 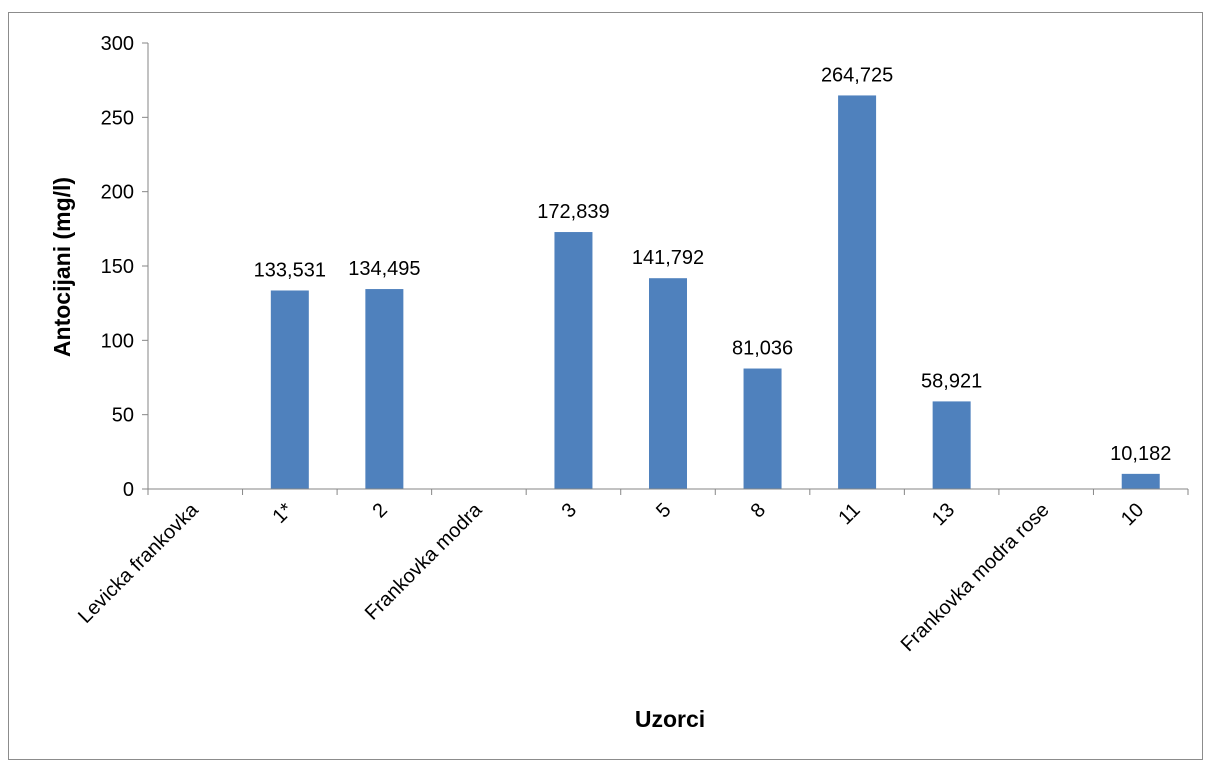 What do you see at coordinates (128, 490) in the screenshot?
I see `y-tick-label: 0` at bounding box center [128, 490].